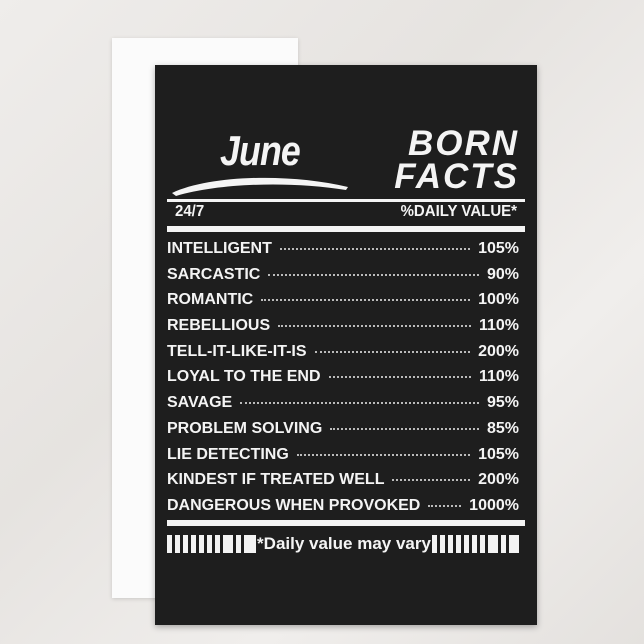 This screenshot has height=644, width=644. What do you see at coordinates (343, 407) in the screenshot?
I see `fact-row: SAVAGE 95%` at bounding box center [343, 407].